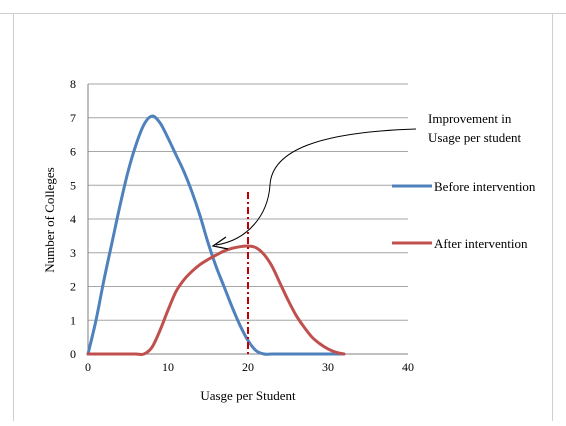 The height and width of the screenshot is (426, 566). What do you see at coordinates (408, 367) in the screenshot?
I see `x-tick-label-40: 40` at bounding box center [408, 367].